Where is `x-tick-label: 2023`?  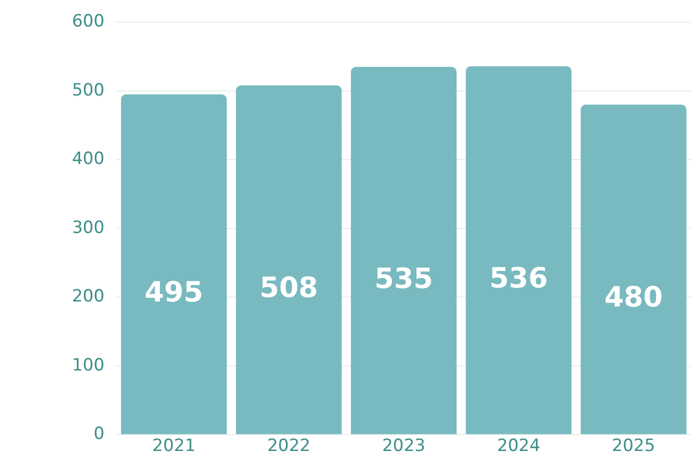
x-tick-label: 2023 is located at coordinates (404, 446).